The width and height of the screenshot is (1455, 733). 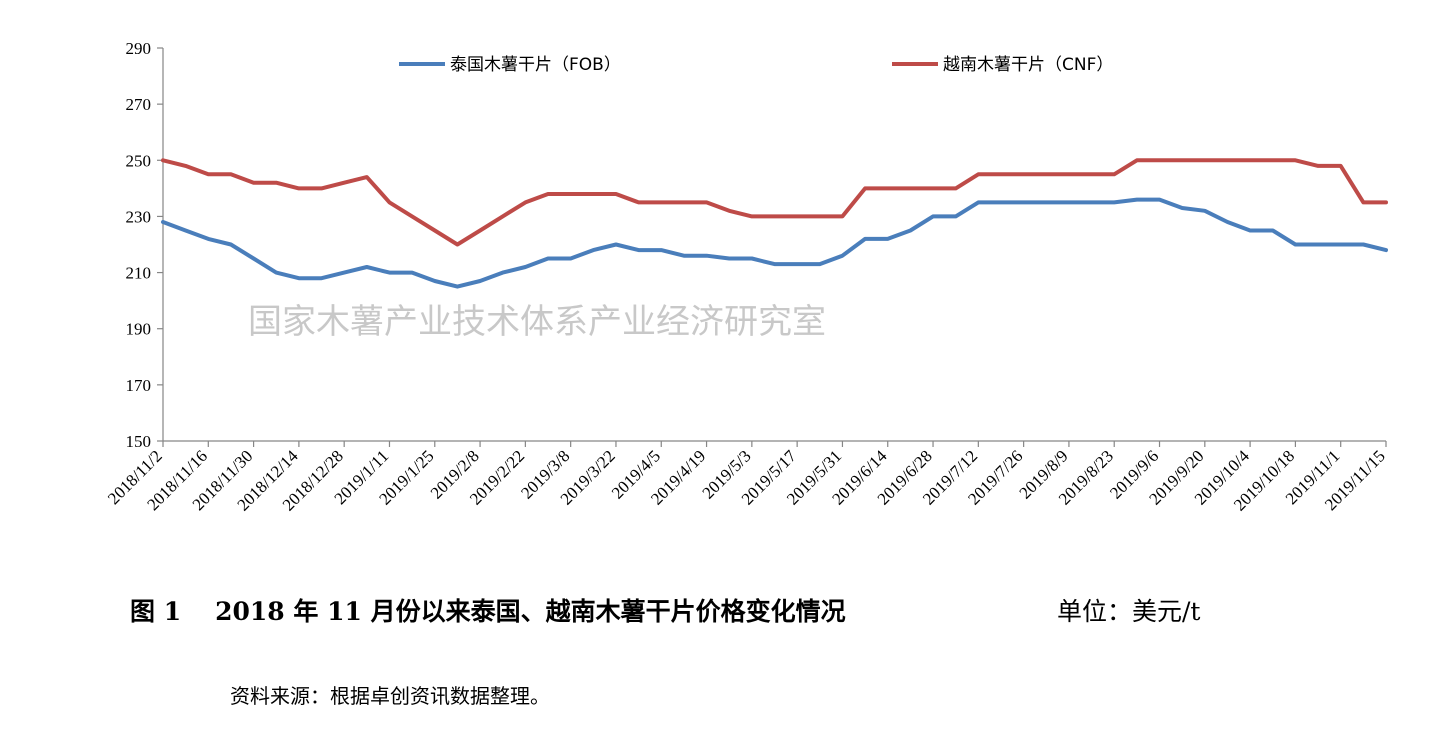 What do you see at coordinates (139, 273) in the screenshot?
I see `y-tick-label: 210` at bounding box center [139, 273].